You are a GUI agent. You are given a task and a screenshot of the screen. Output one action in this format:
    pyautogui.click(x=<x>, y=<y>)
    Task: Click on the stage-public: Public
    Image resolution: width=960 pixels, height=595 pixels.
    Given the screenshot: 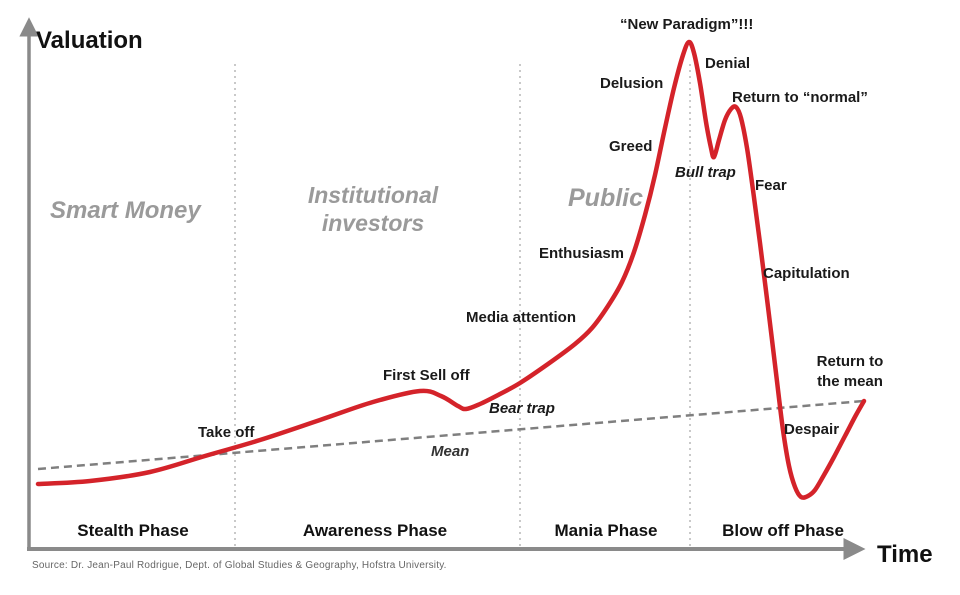 What is the action you would take?
    pyautogui.click(x=606, y=198)
    